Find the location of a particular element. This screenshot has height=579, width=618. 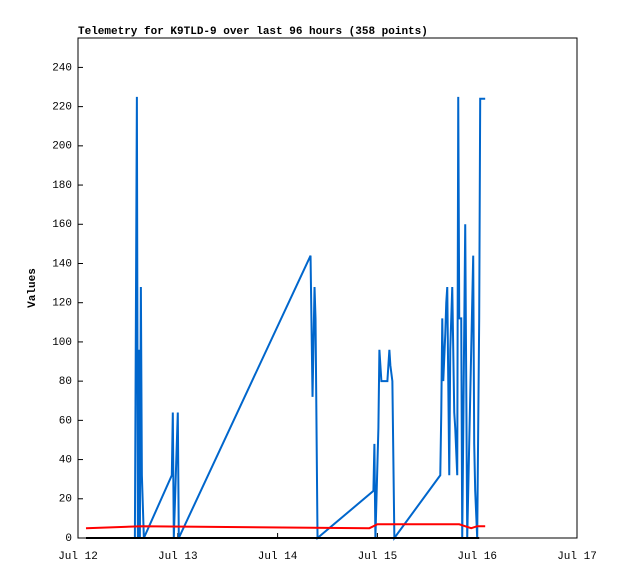

y-tick-label: 120 is located at coordinates (62, 304).